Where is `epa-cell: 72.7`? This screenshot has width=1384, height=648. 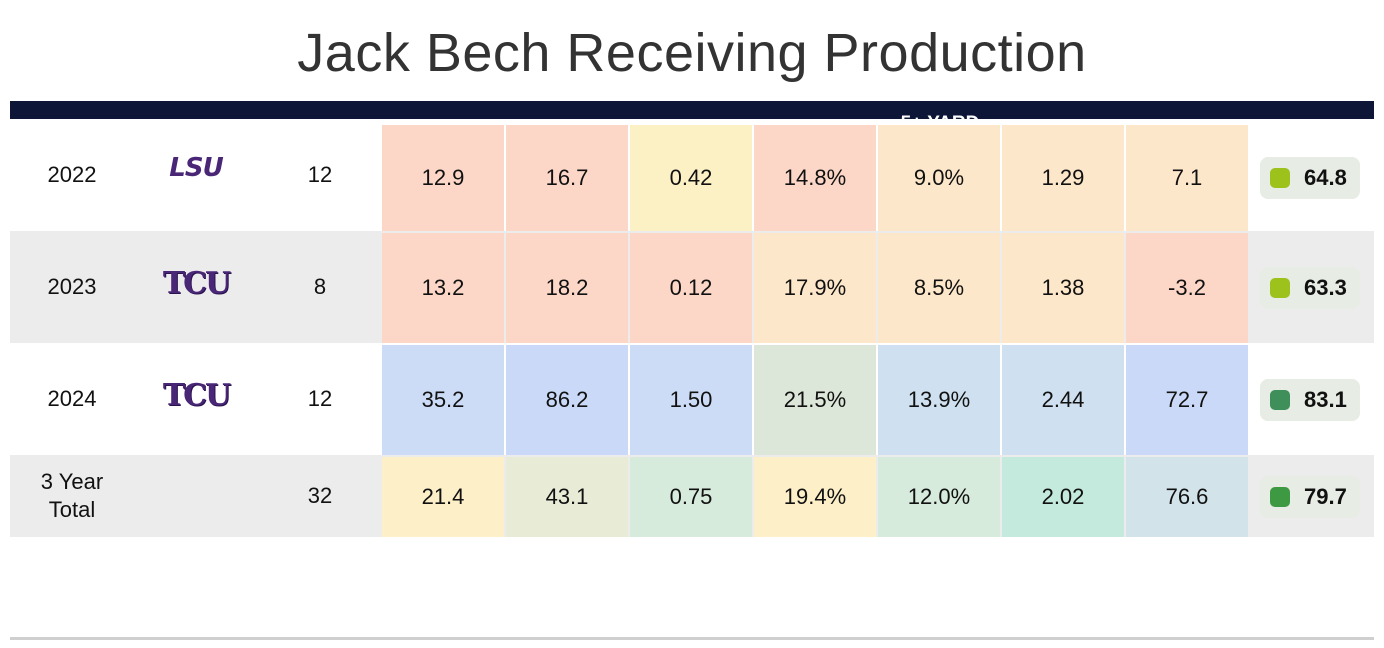 epa-cell: 72.7 is located at coordinates (1187, 400).